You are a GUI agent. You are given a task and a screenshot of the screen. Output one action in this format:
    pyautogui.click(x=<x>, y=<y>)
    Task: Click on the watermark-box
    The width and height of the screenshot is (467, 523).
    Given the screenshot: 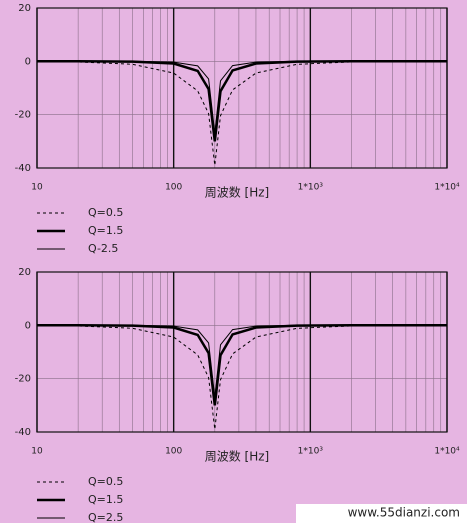 What is the action you would take?
    pyautogui.click(x=381, y=513)
    